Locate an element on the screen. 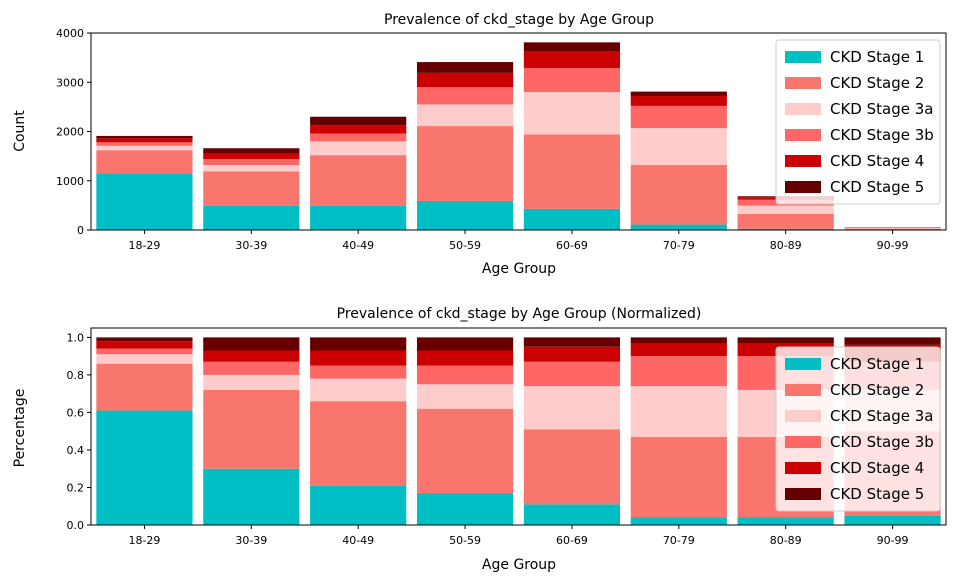  chart-title: Prevalence of ckd_stage by Age Group is located at coordinates (519, 20).